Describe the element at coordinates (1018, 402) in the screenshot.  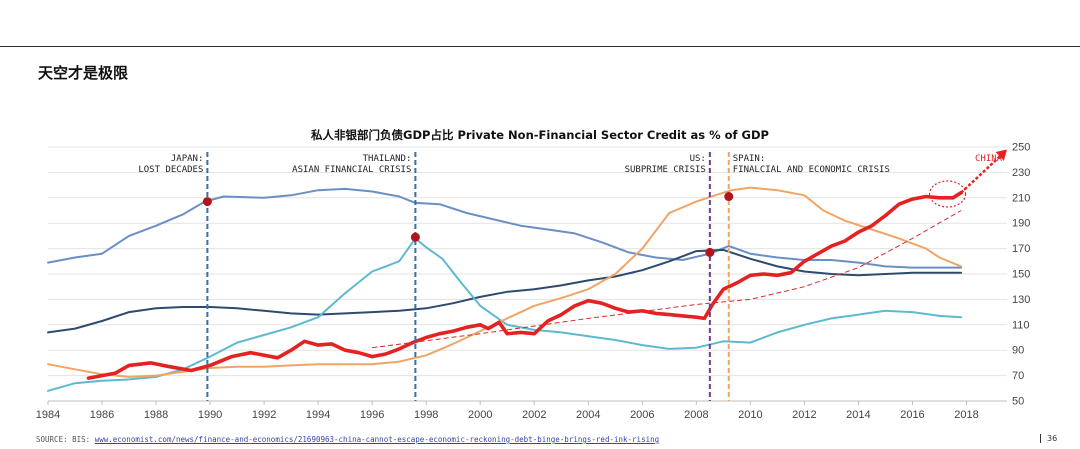
I see `y-tick-label: 50` at that location.